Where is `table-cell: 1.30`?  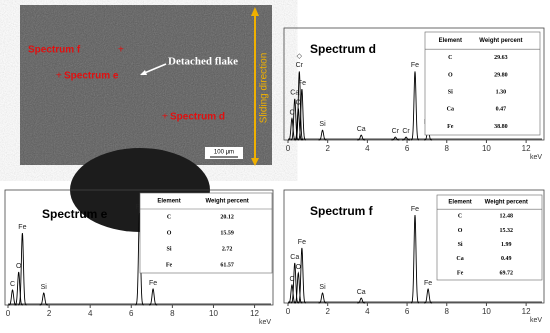 table-cell: 1.30 is located at coordinates (501, 92).